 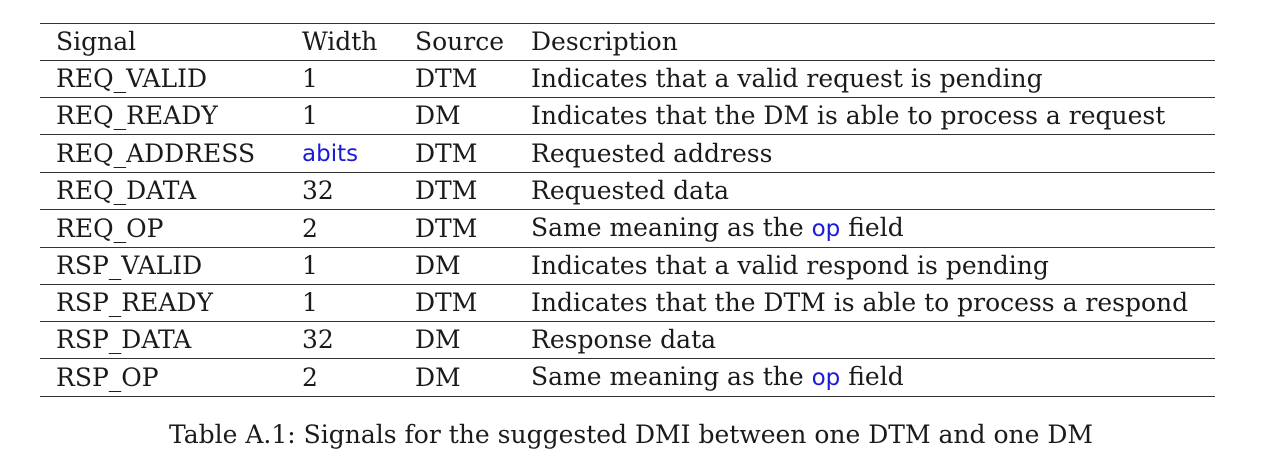 I want to click on cell-signal: REQ_OP, so click(x=110, y=228).